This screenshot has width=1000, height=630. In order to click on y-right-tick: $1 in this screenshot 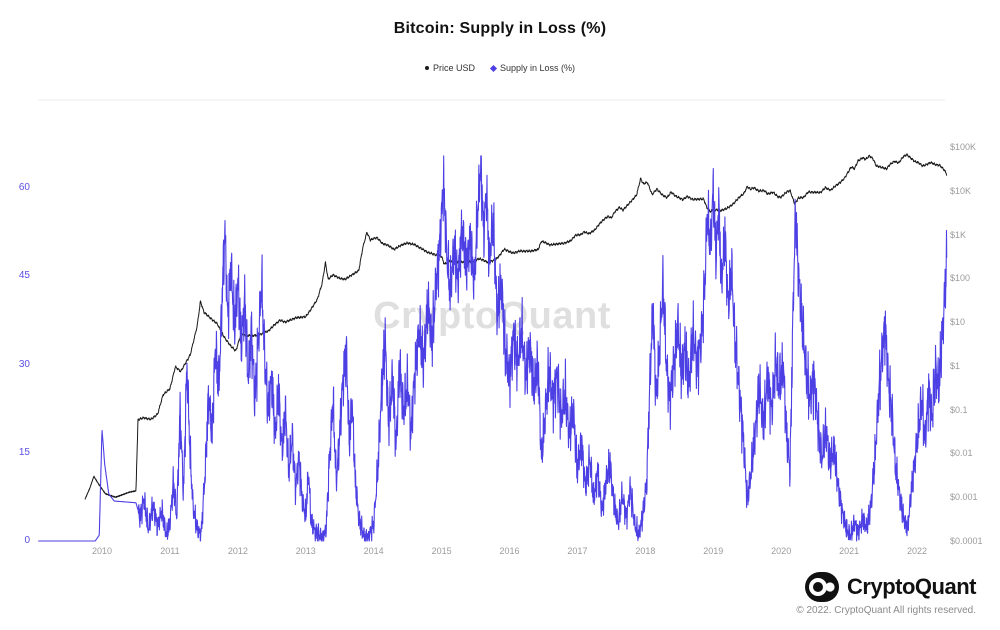, I will do `click(955, 365)`.